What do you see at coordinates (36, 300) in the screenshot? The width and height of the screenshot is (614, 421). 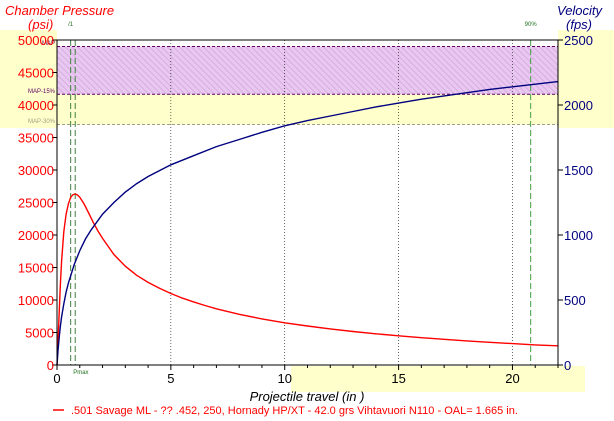 I see `left-tick-label: 10000` at bounding box center [36, 300].